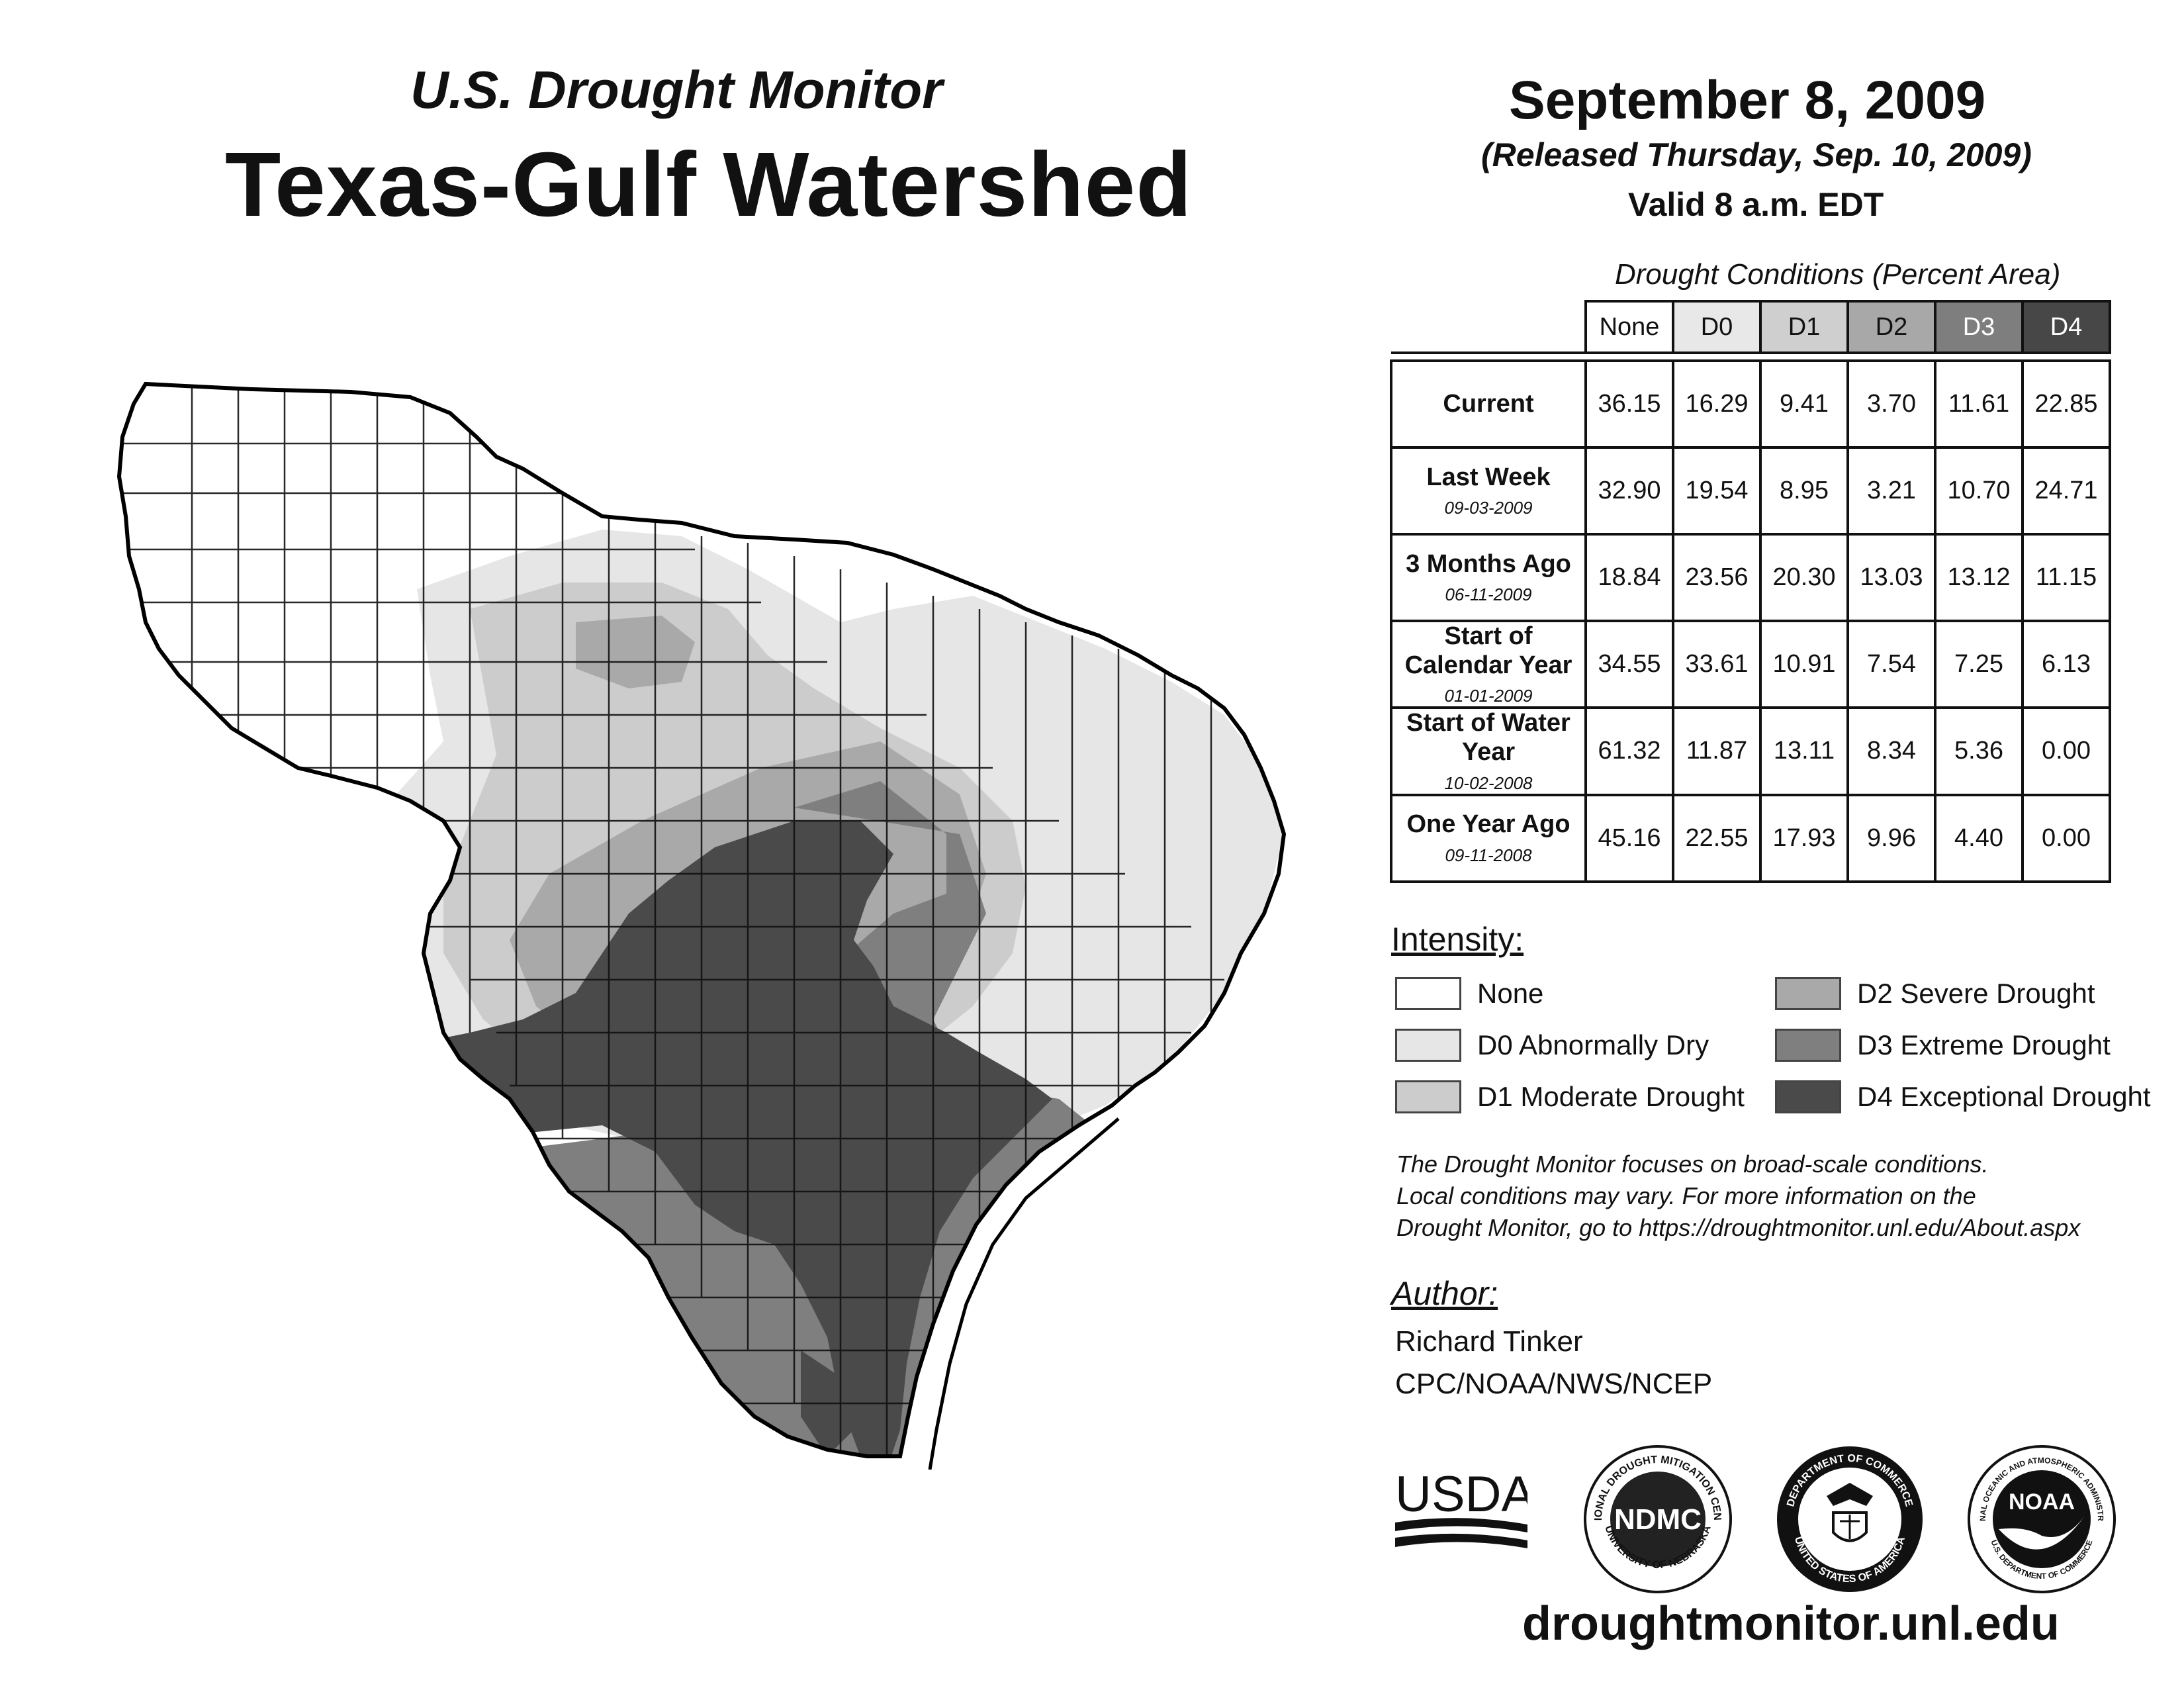 The image size is (2184, 1688). Describe the element at coordinates (1979, 751) in the screenshot. I see `cell-value: 5.36` at that location.